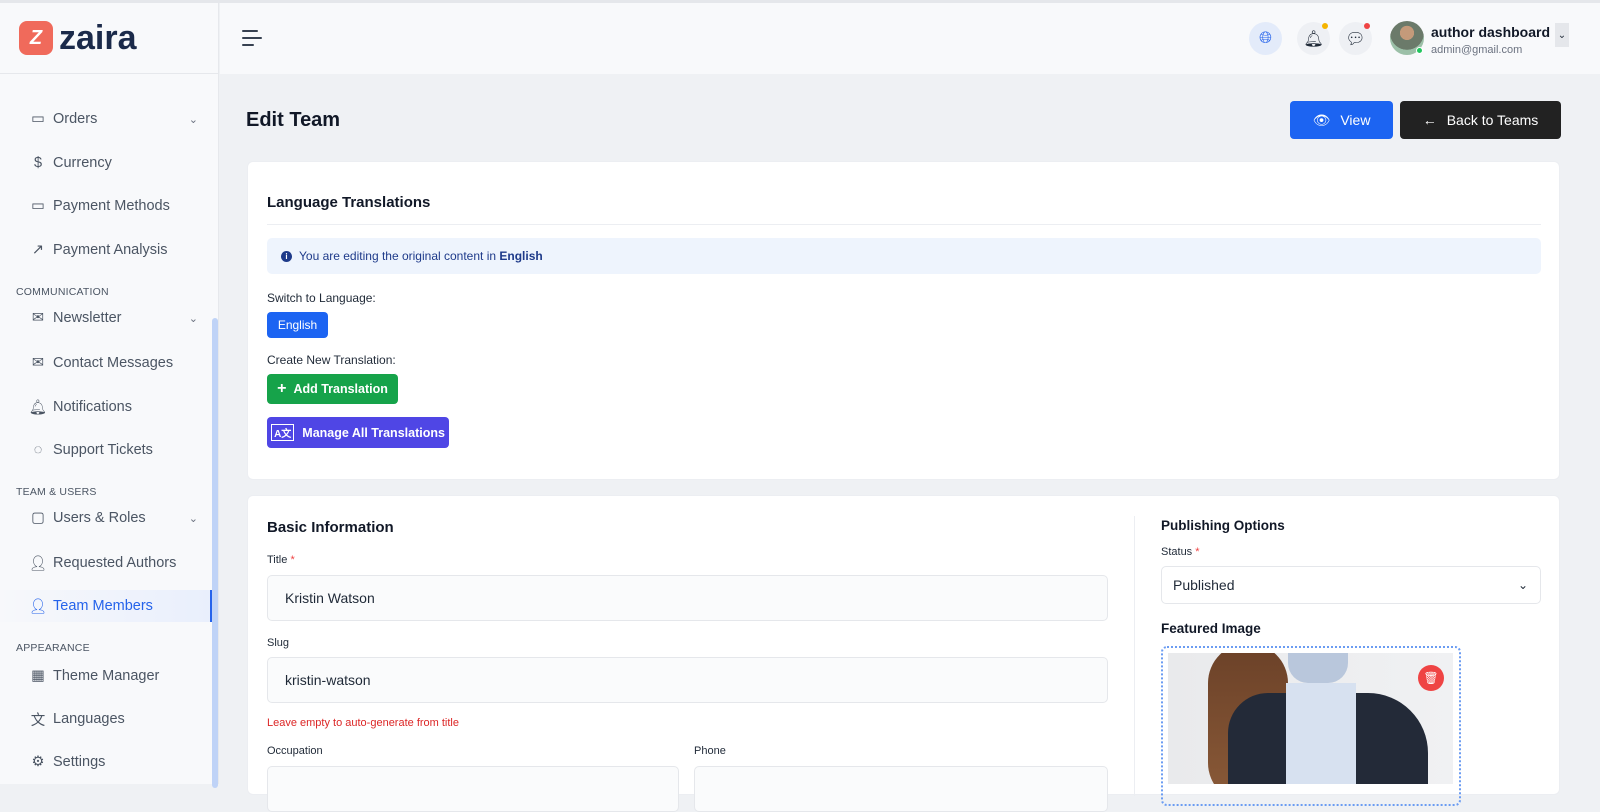 The height and width of the screenshot is (812, 1600). Describe the element at coordinates (373, 432) in the screenshot. I see `manage-translations-label: Manage All Translations` at that location.